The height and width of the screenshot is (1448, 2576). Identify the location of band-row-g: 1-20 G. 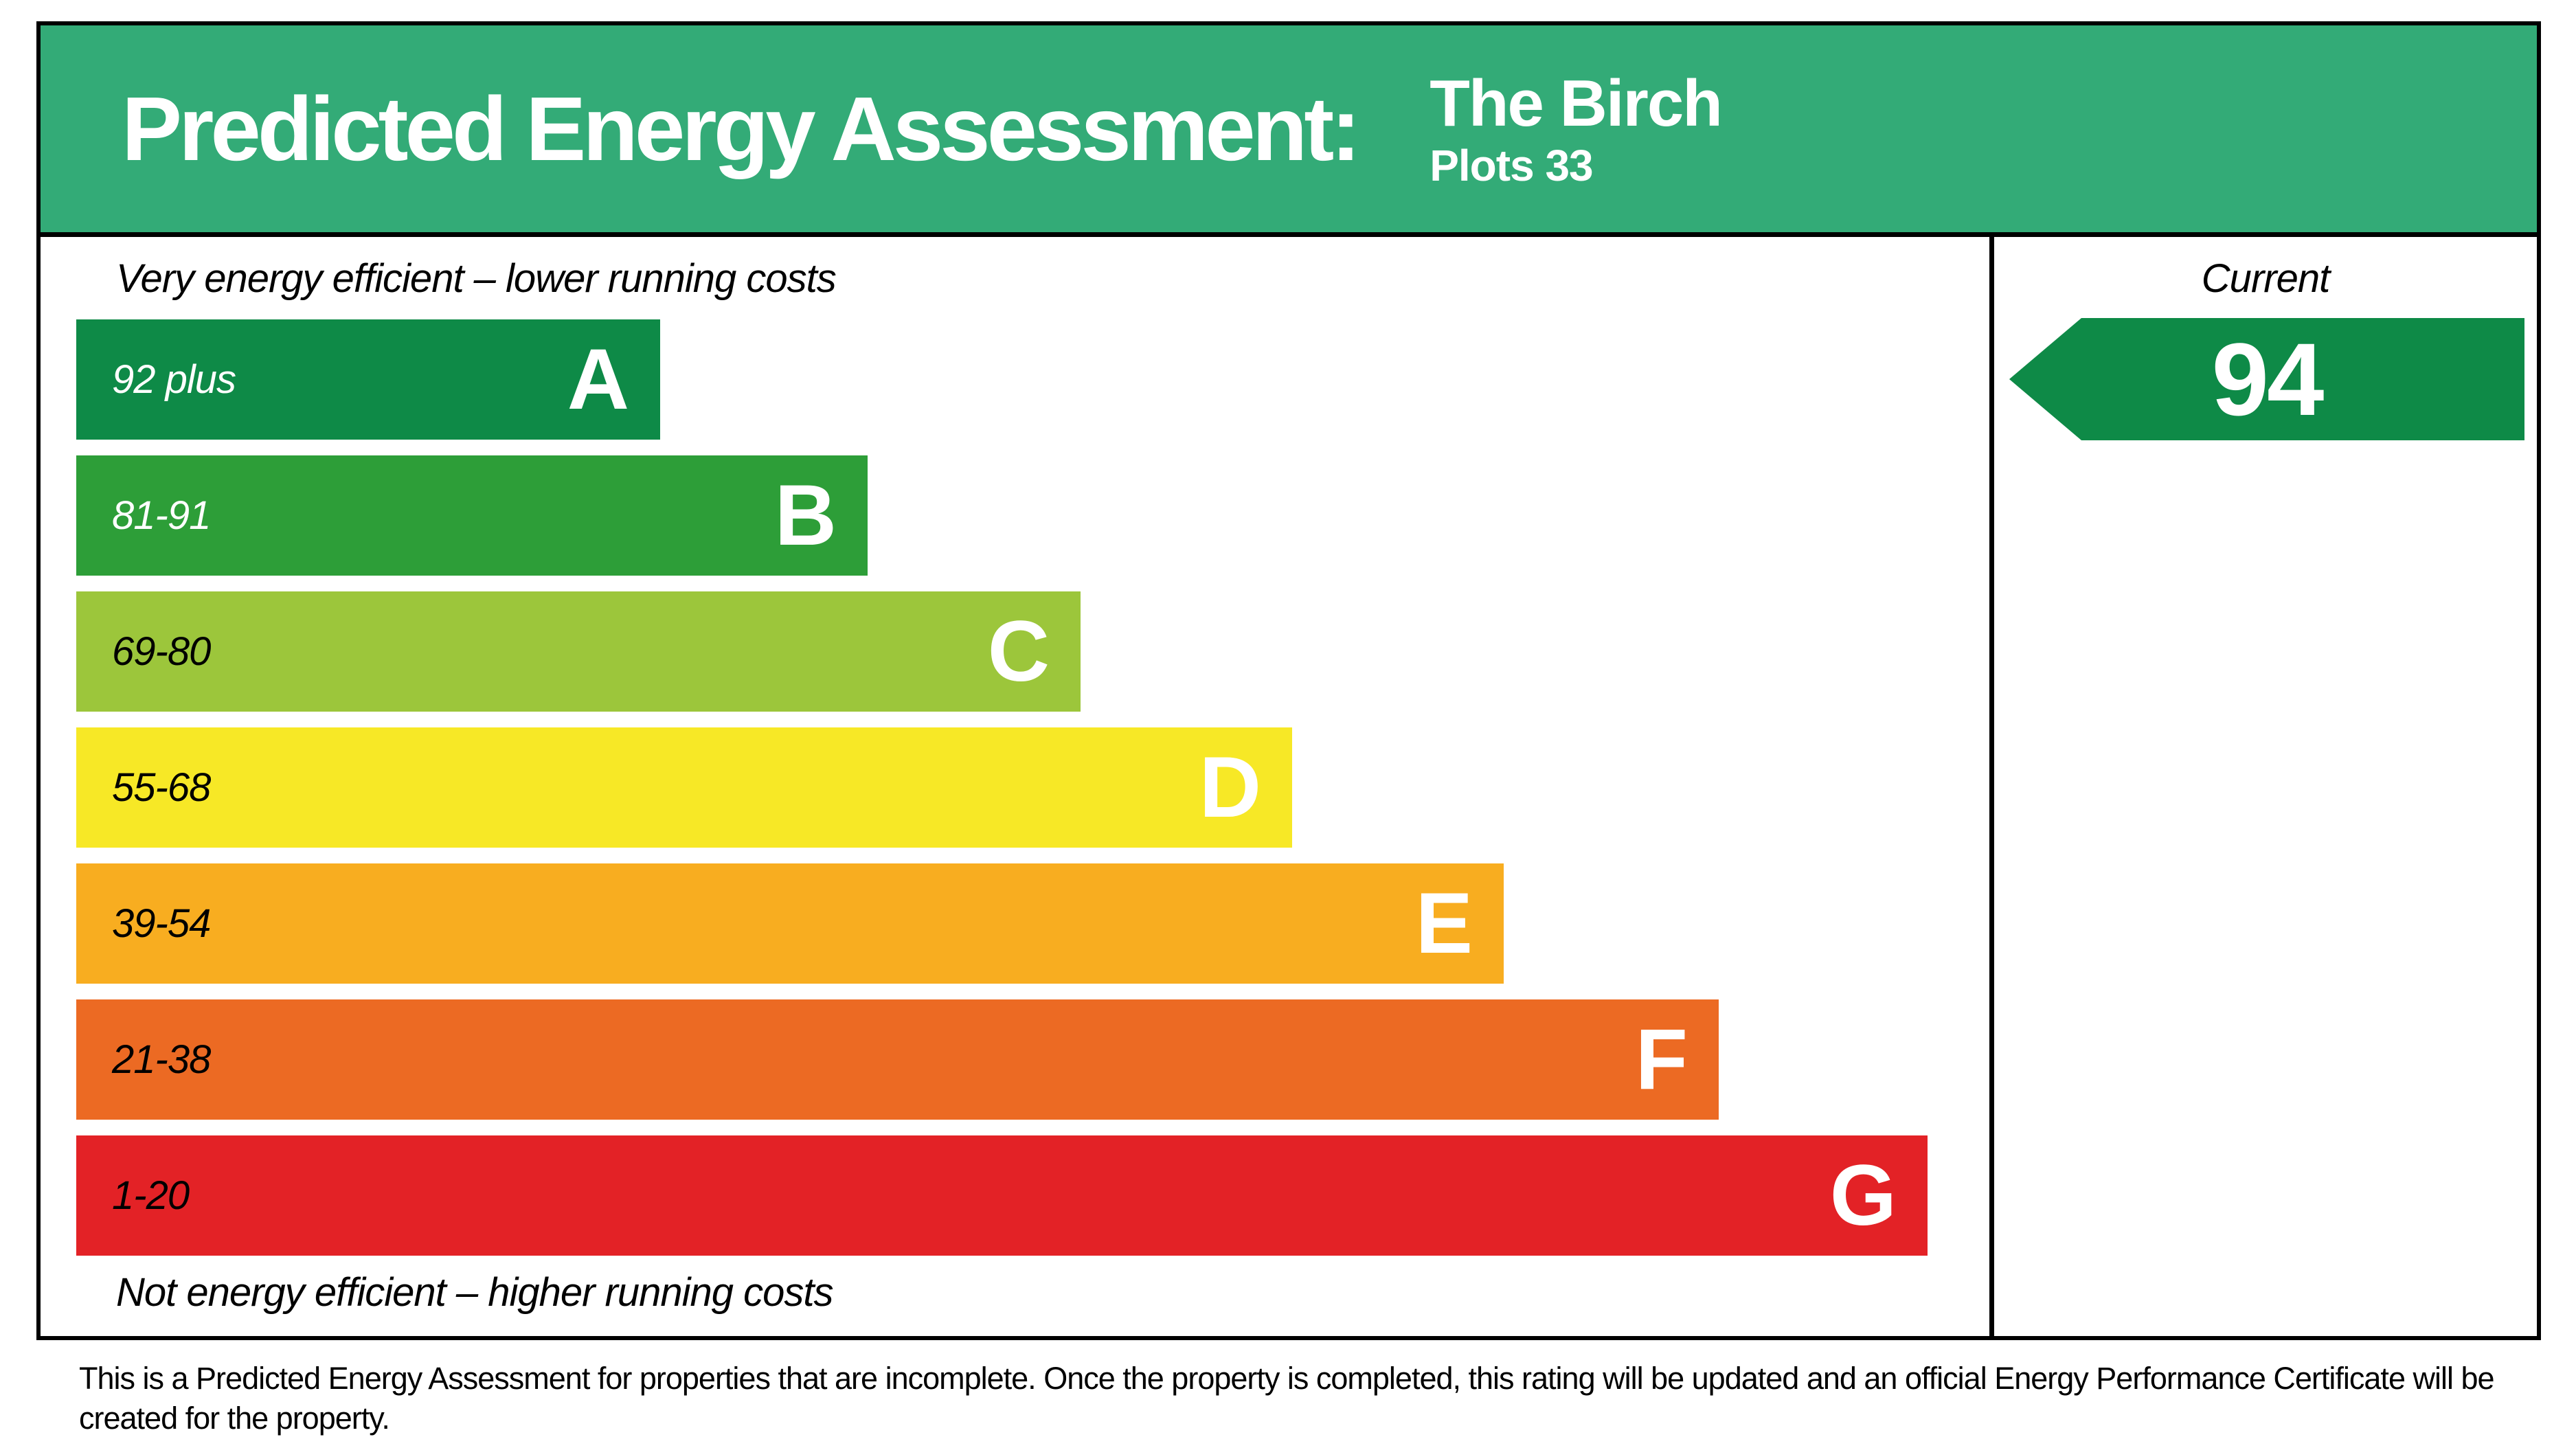
(1002, 1195).